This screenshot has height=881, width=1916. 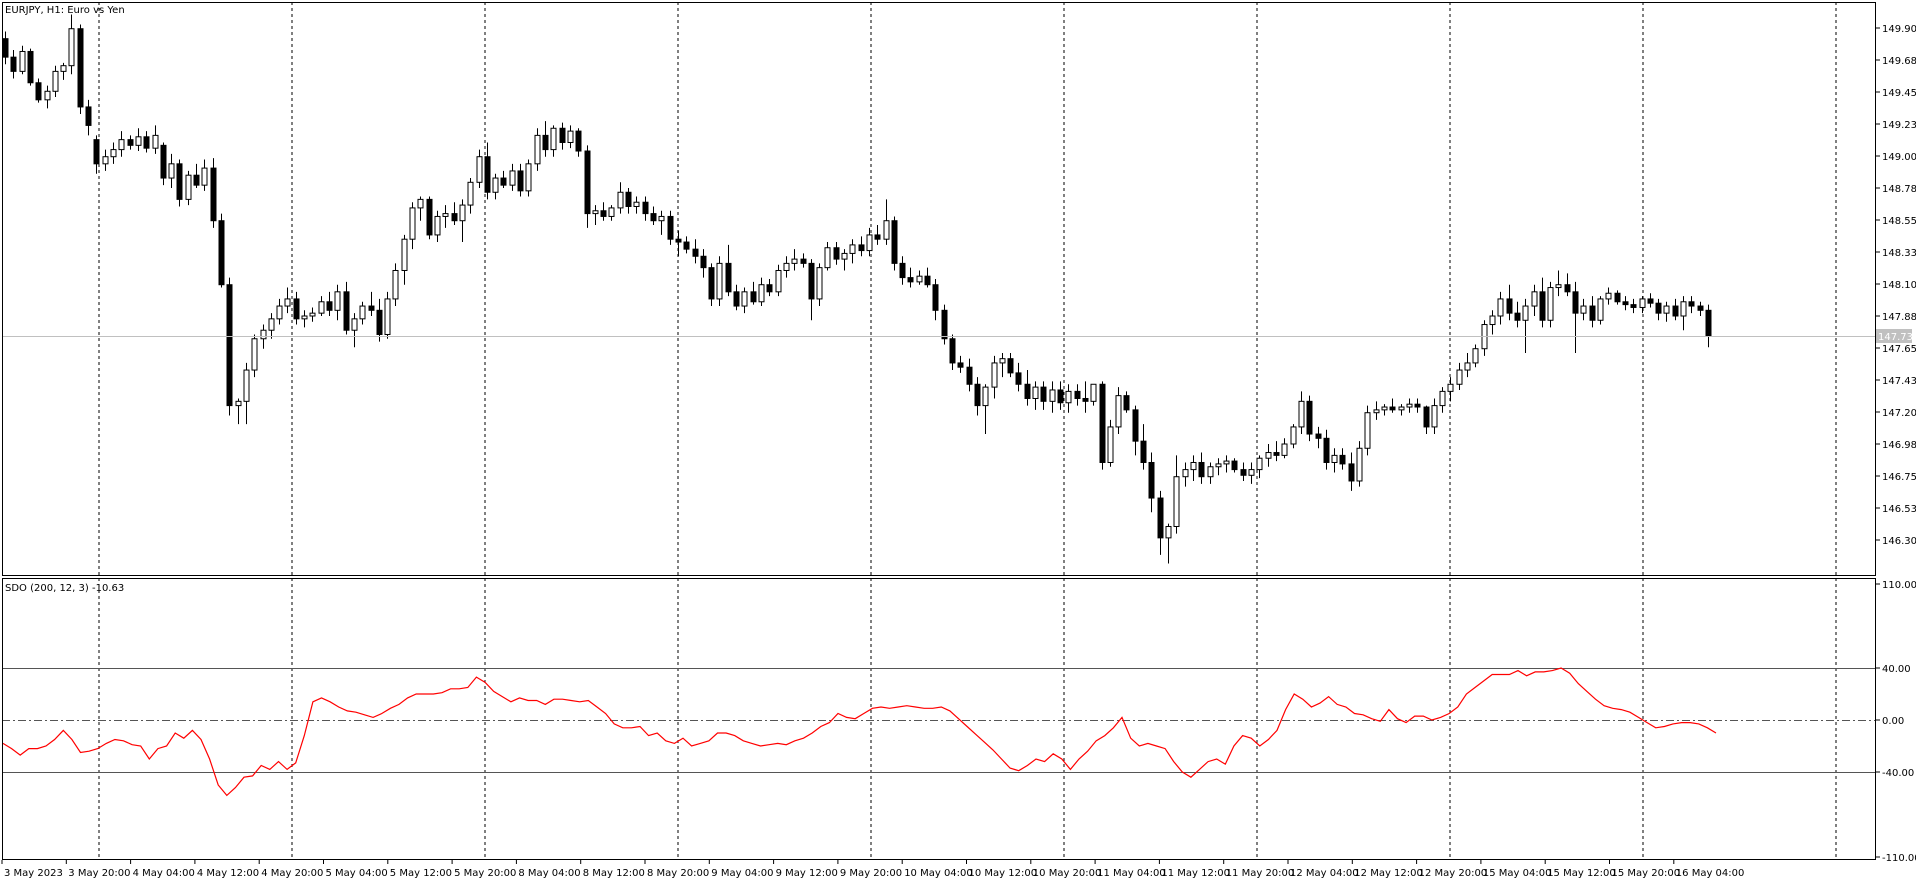 I want to click on time-tick-label: 4 May 20:00, so click(x=292, y=873).